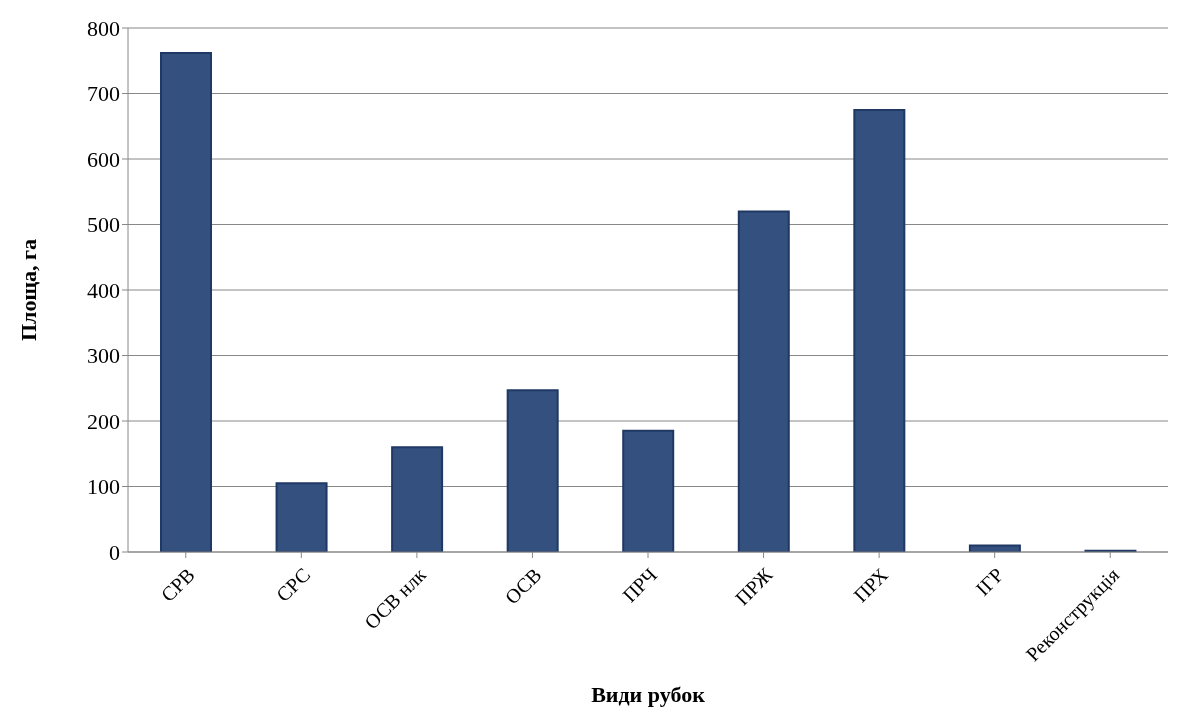 Image resolution: width=1203 pixels, height=720 pixels. What do you see at coordinates (989, 581) in the screenshot?
I see `x-tick-label: ІГР` at bounding box center [989, 581].